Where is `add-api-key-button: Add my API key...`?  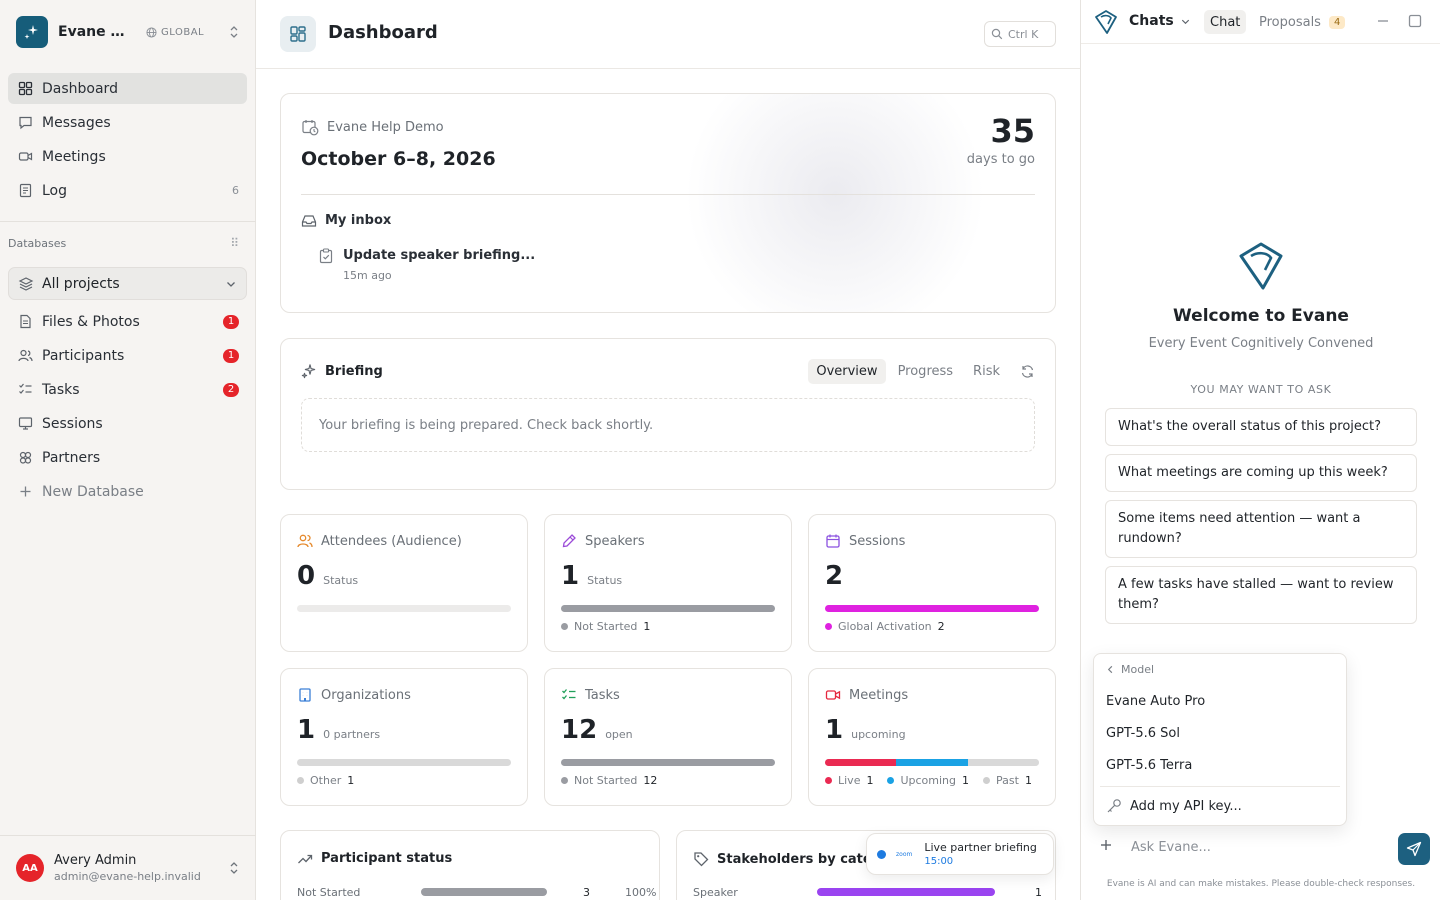 add-api-key-button: Add my API key... is located at coordinates (1174, 806).